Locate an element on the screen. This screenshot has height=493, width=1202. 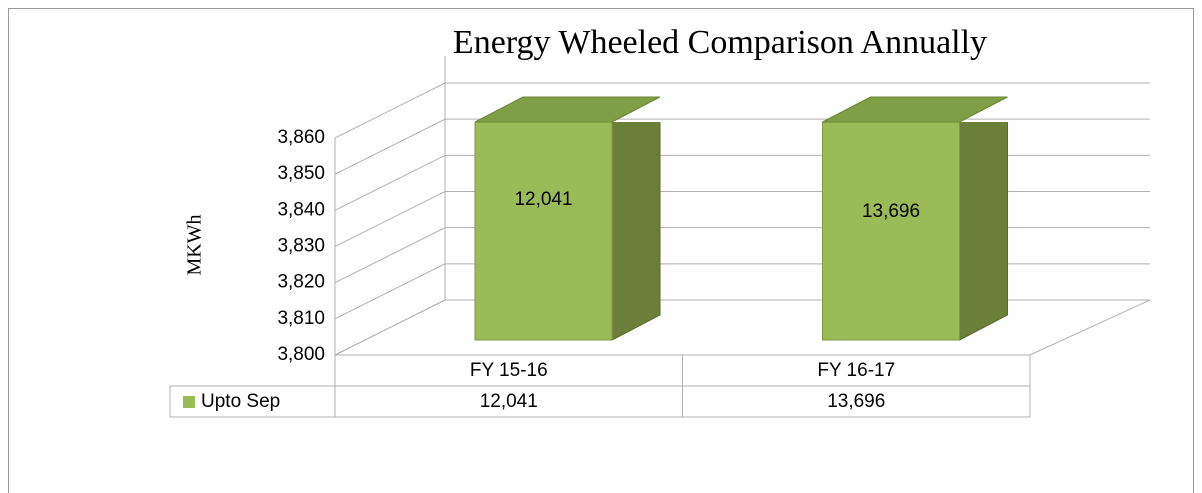
legend-label: Upto Sep is located at coordinates (240, 401).